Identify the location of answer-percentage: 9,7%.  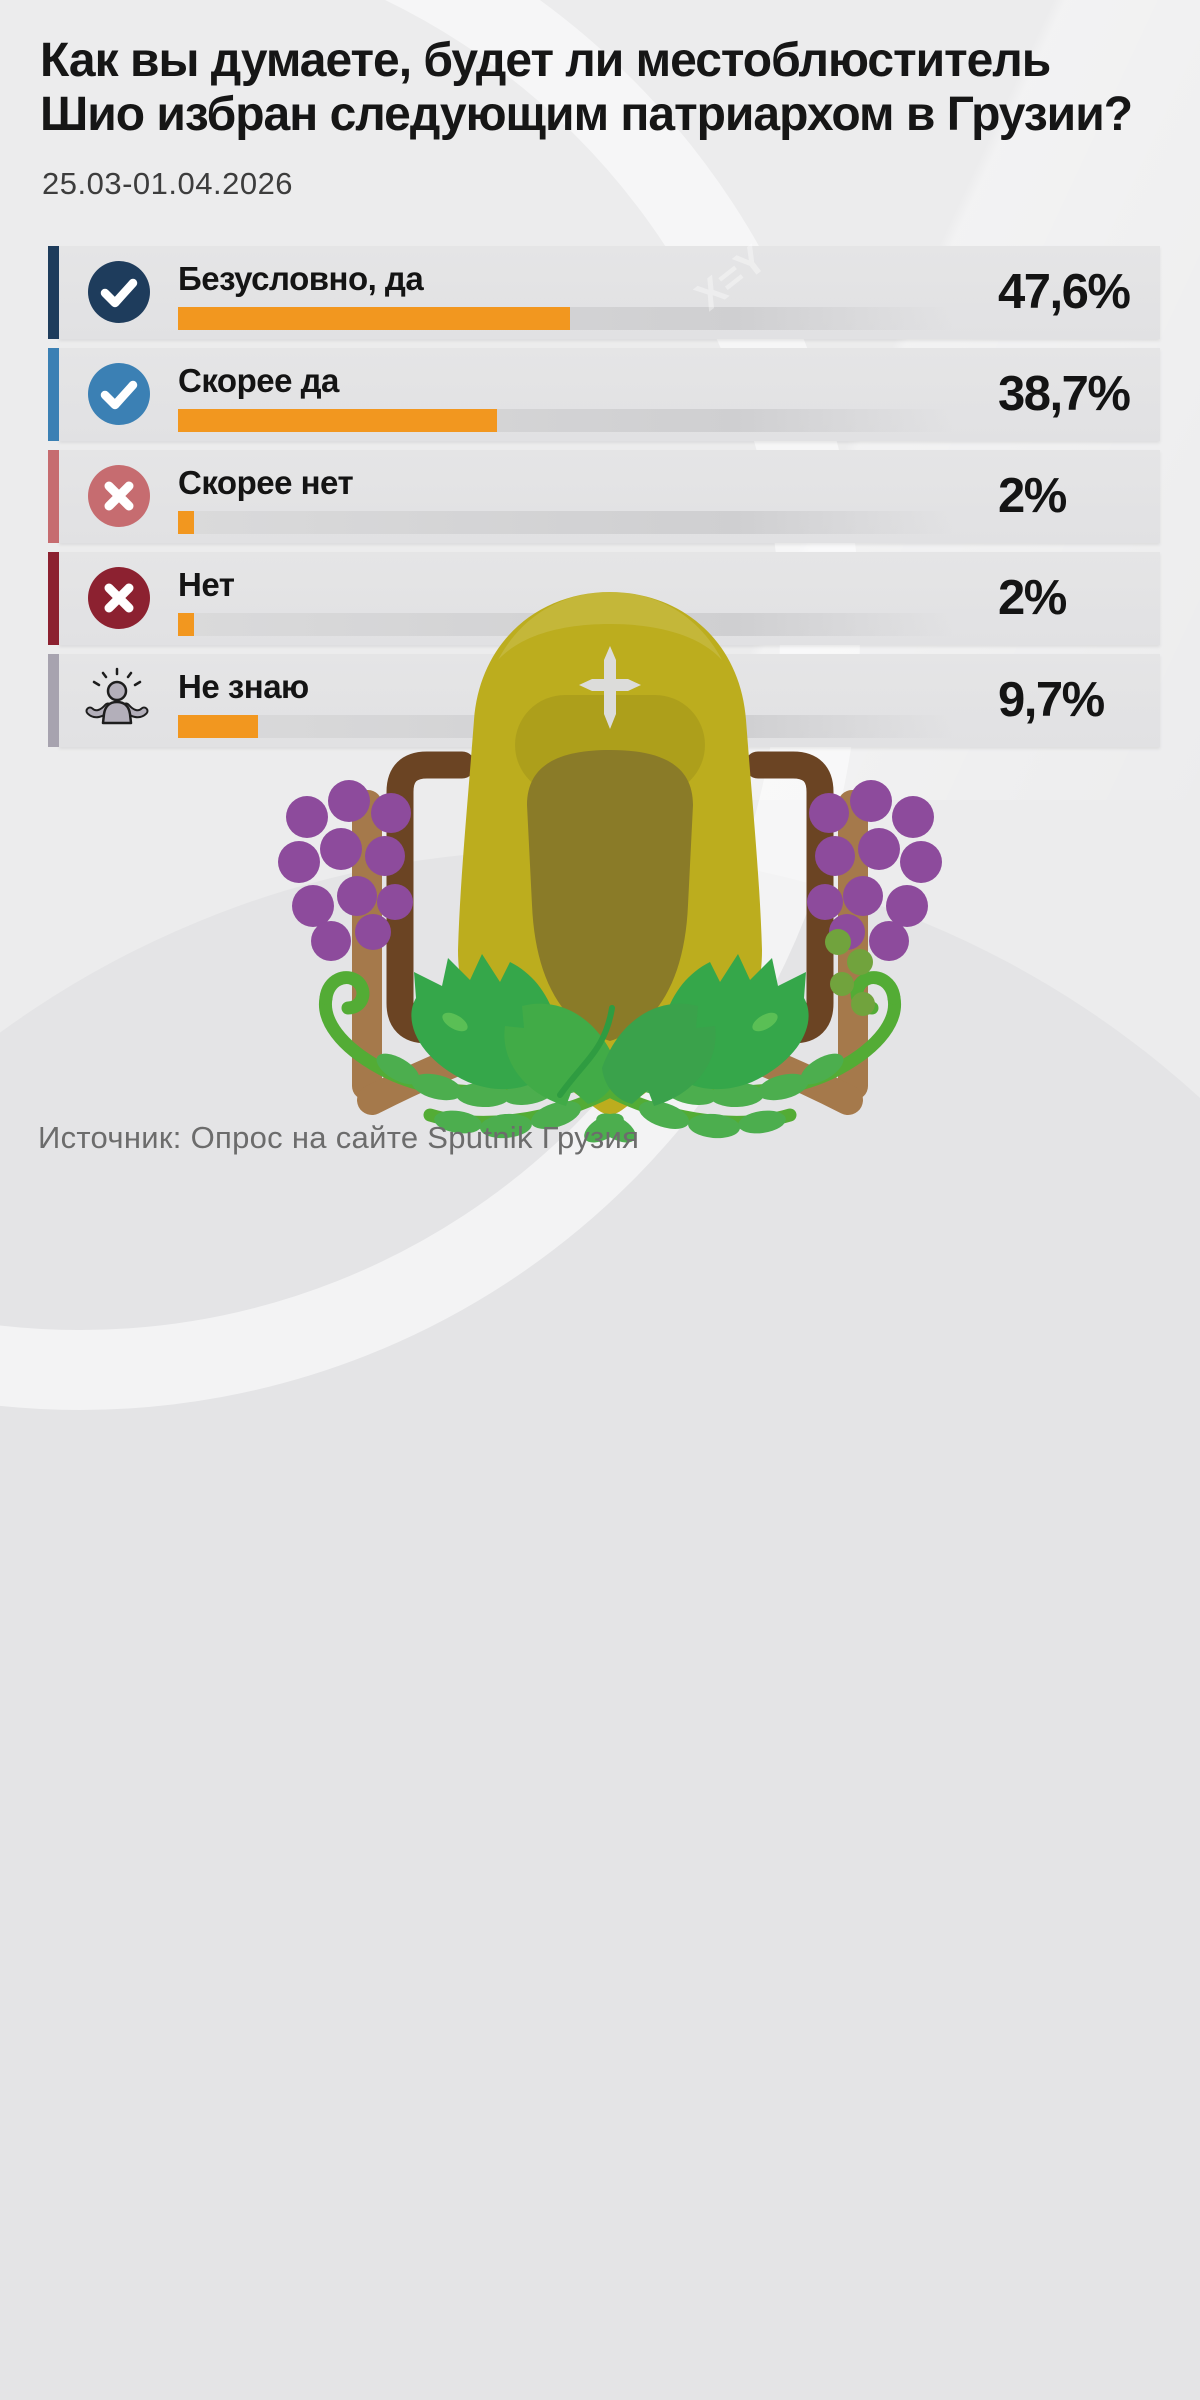
(1051, 700).